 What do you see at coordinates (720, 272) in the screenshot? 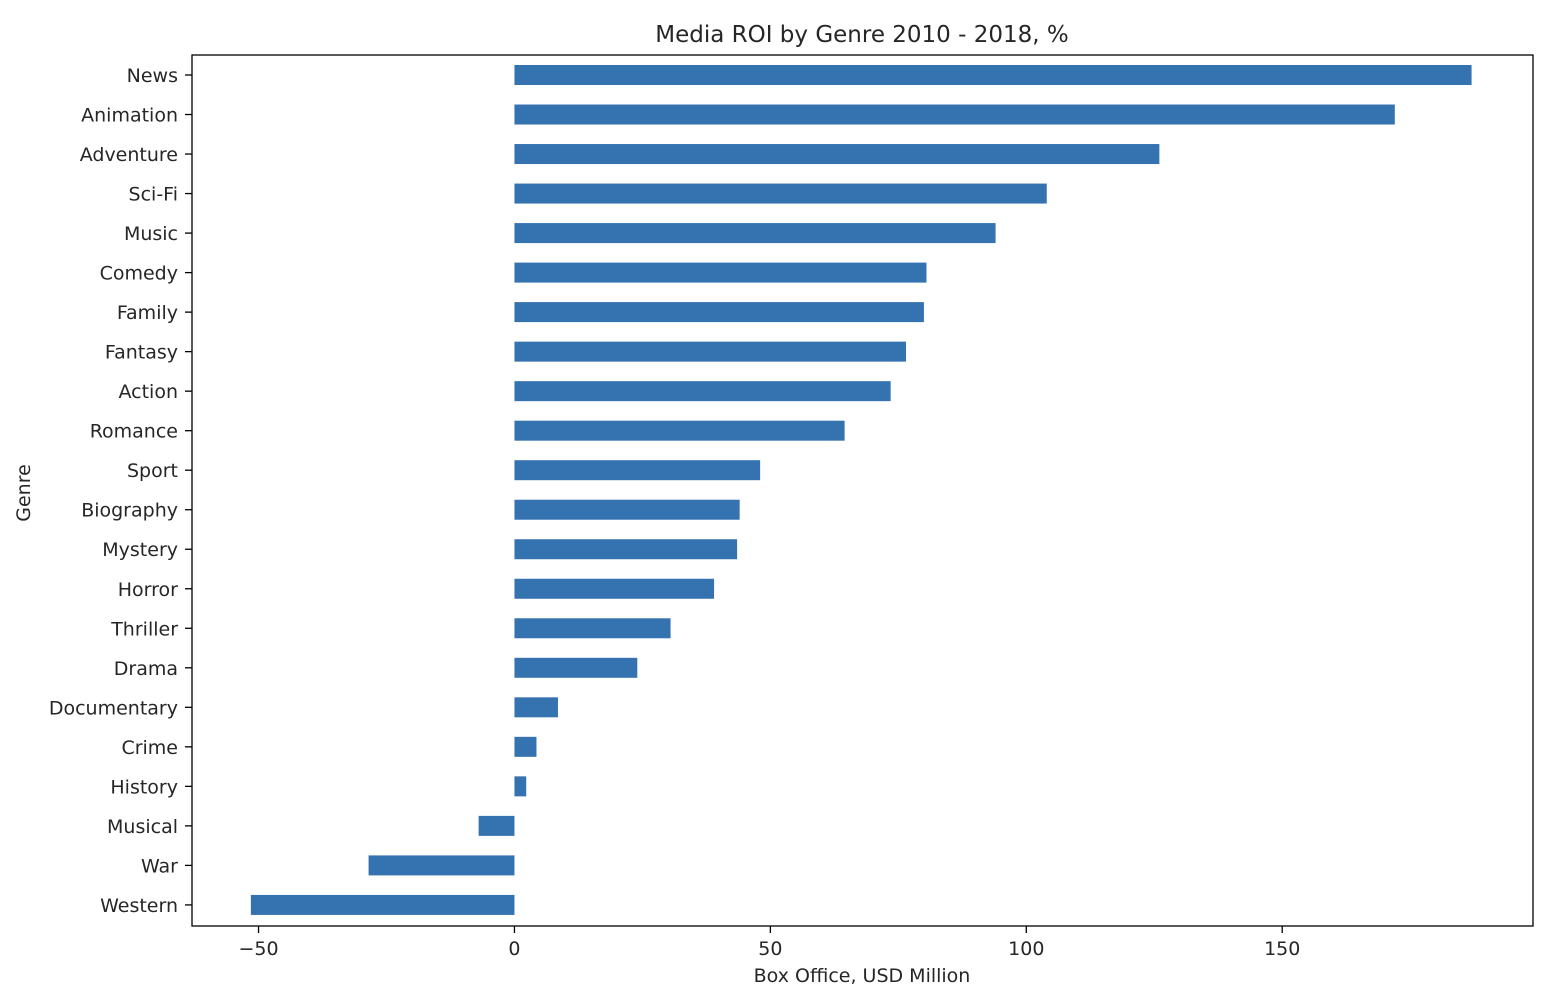
I see `bar-comedy` at bounding box center [720, 272].